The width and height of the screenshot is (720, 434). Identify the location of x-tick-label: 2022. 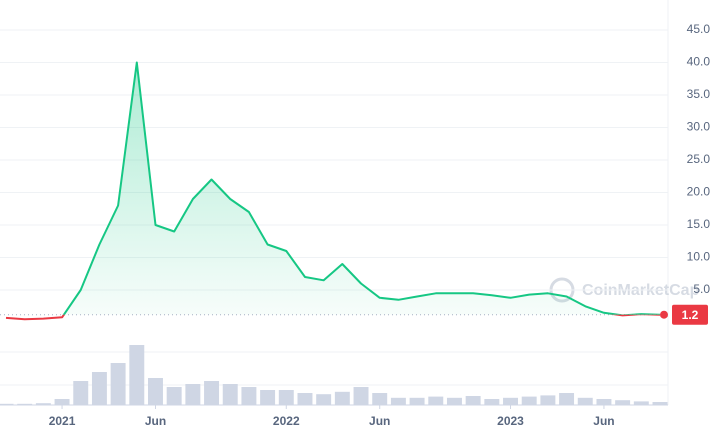
(286, 421).